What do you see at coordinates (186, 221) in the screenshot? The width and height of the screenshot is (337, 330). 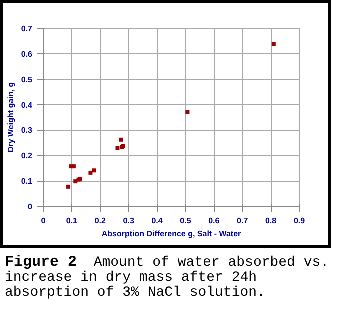 I see `x-tick-label: 0.5` at bounding box center [186, 221].